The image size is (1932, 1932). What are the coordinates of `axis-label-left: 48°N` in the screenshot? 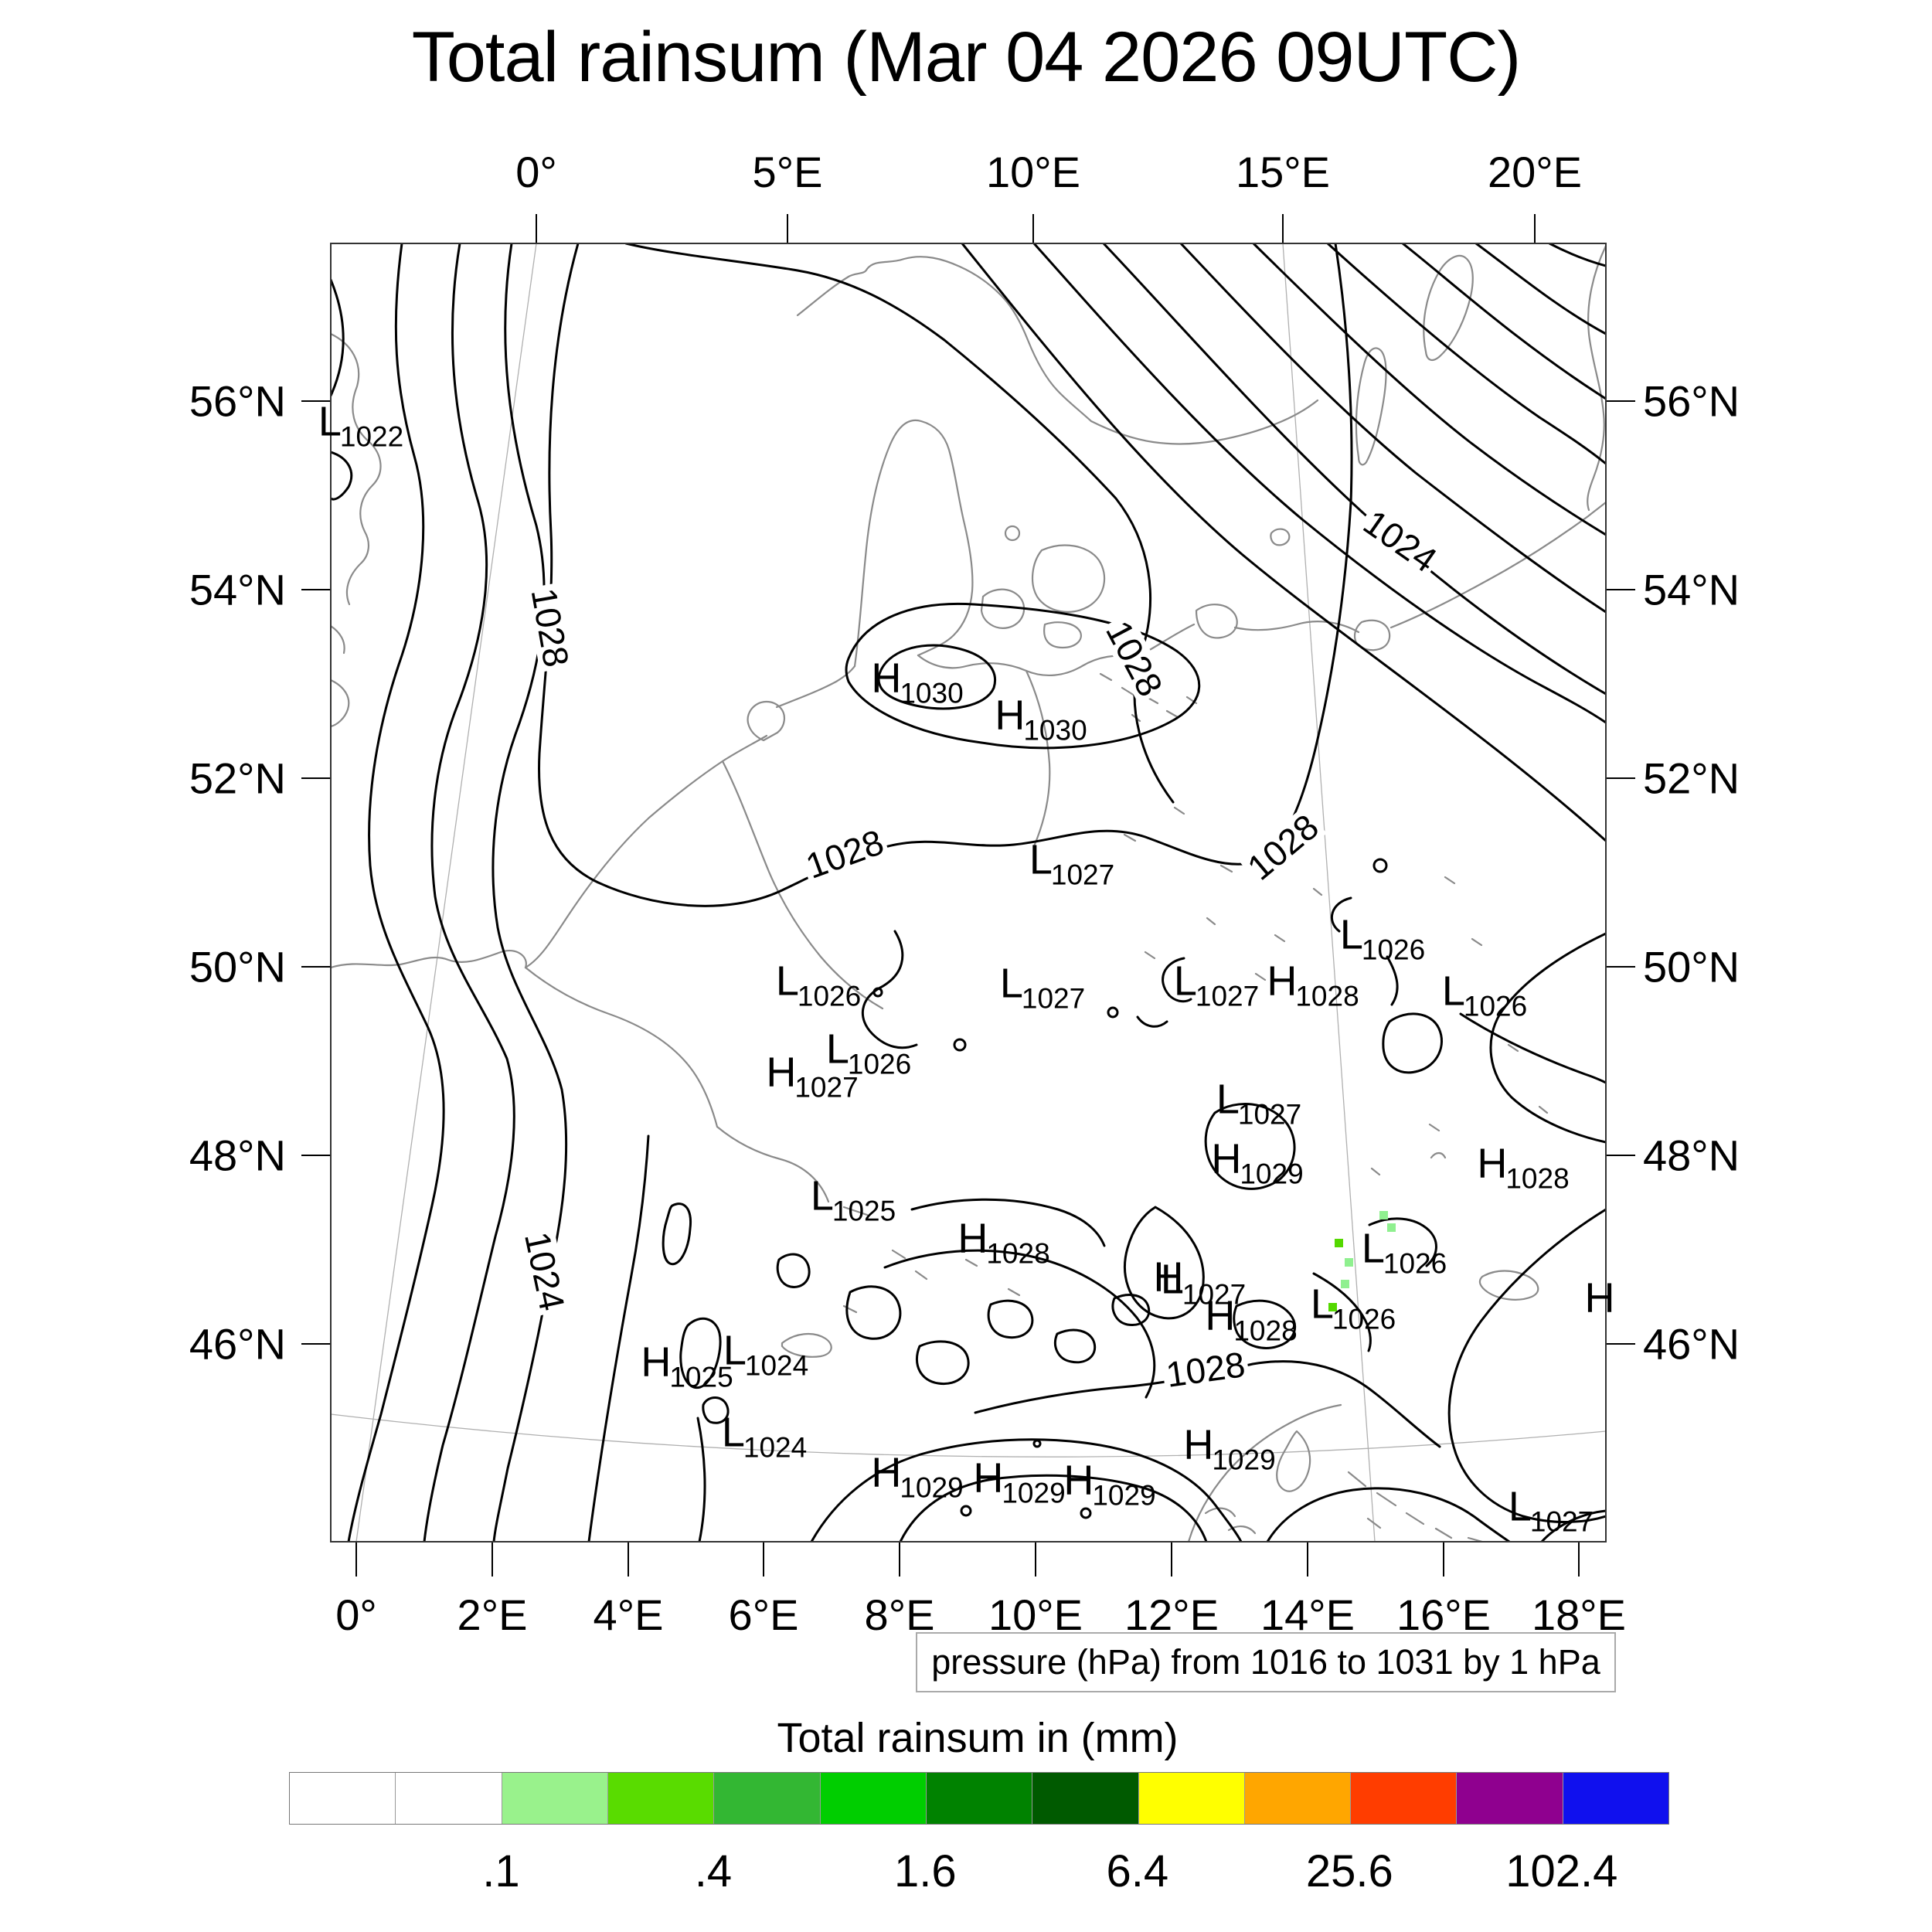 It's located at (237, 1156).